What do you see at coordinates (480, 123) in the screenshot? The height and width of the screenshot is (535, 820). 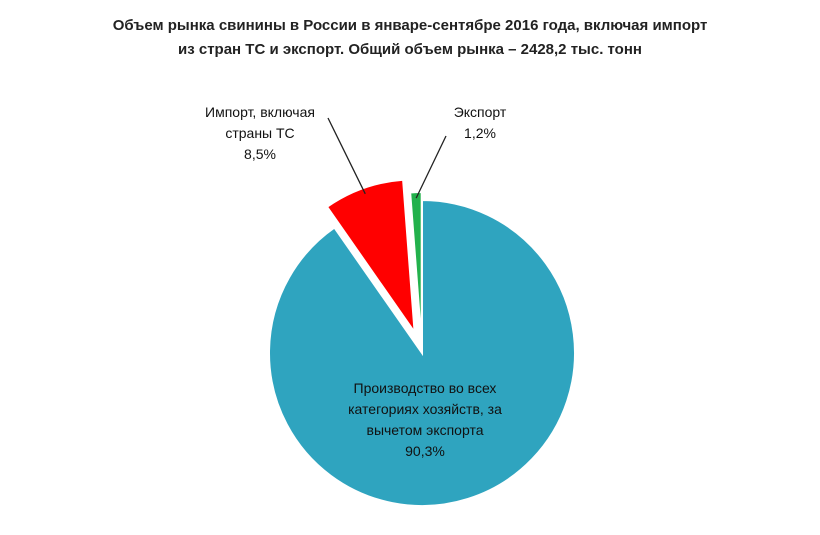 I see `slice-label-export: Экспорт 1,2%` at bounding box center [480, 123].